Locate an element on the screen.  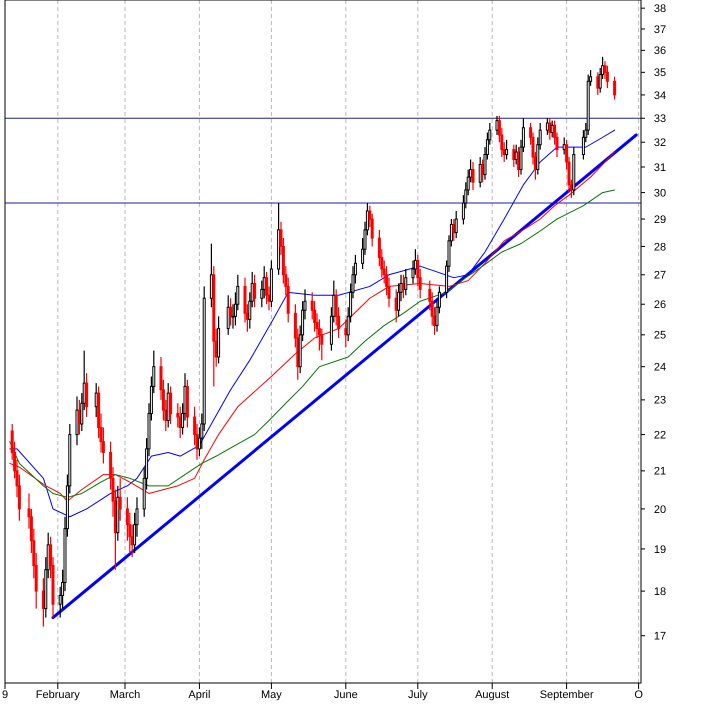
x-tick-label: July is located at coordinates (418, 695).